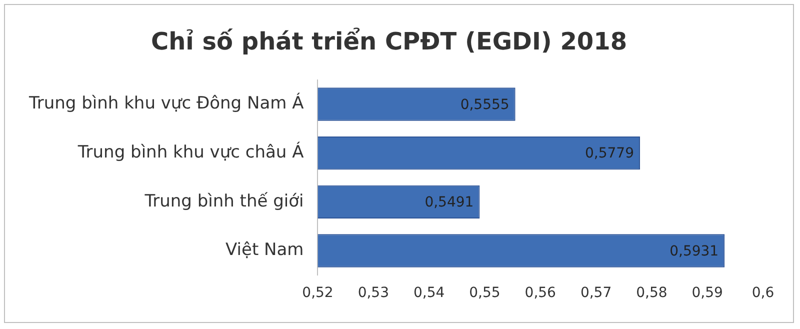 The width and height of the screenshot is (800, 329). What do you see at coordinates (429, 293) in the screenshot?
I see `x-tick-label: 0,54` at bounding box center [429, 293].